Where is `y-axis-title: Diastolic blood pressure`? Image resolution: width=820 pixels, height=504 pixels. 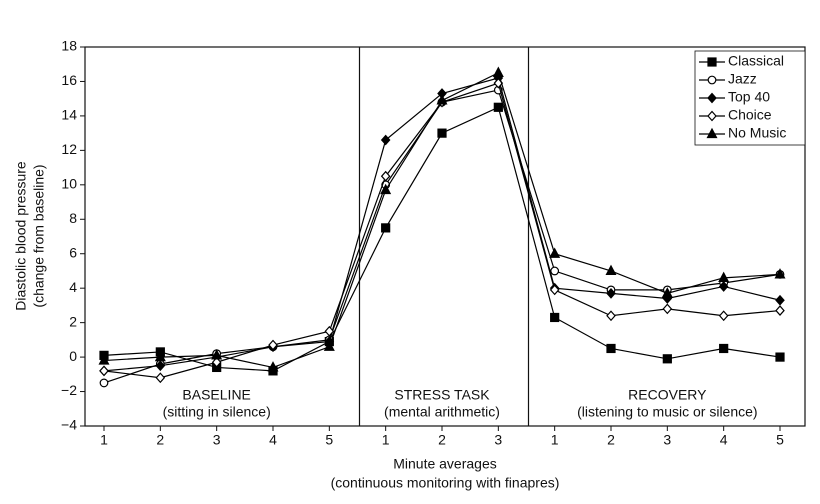 y-axis-title: Diastolic blood pressure is located at coordinates (21, 236).